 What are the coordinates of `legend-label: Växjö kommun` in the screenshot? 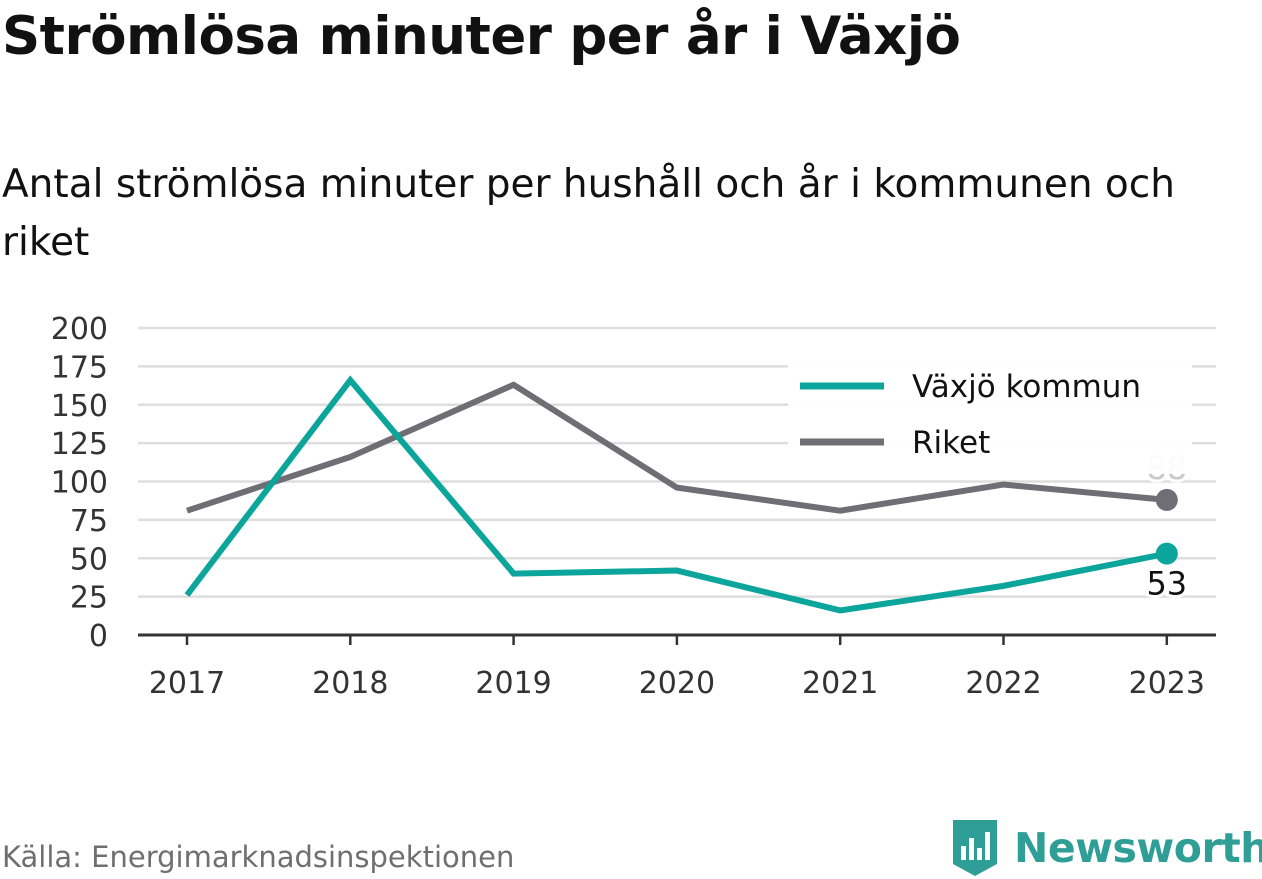 It's located at (1026, 387).